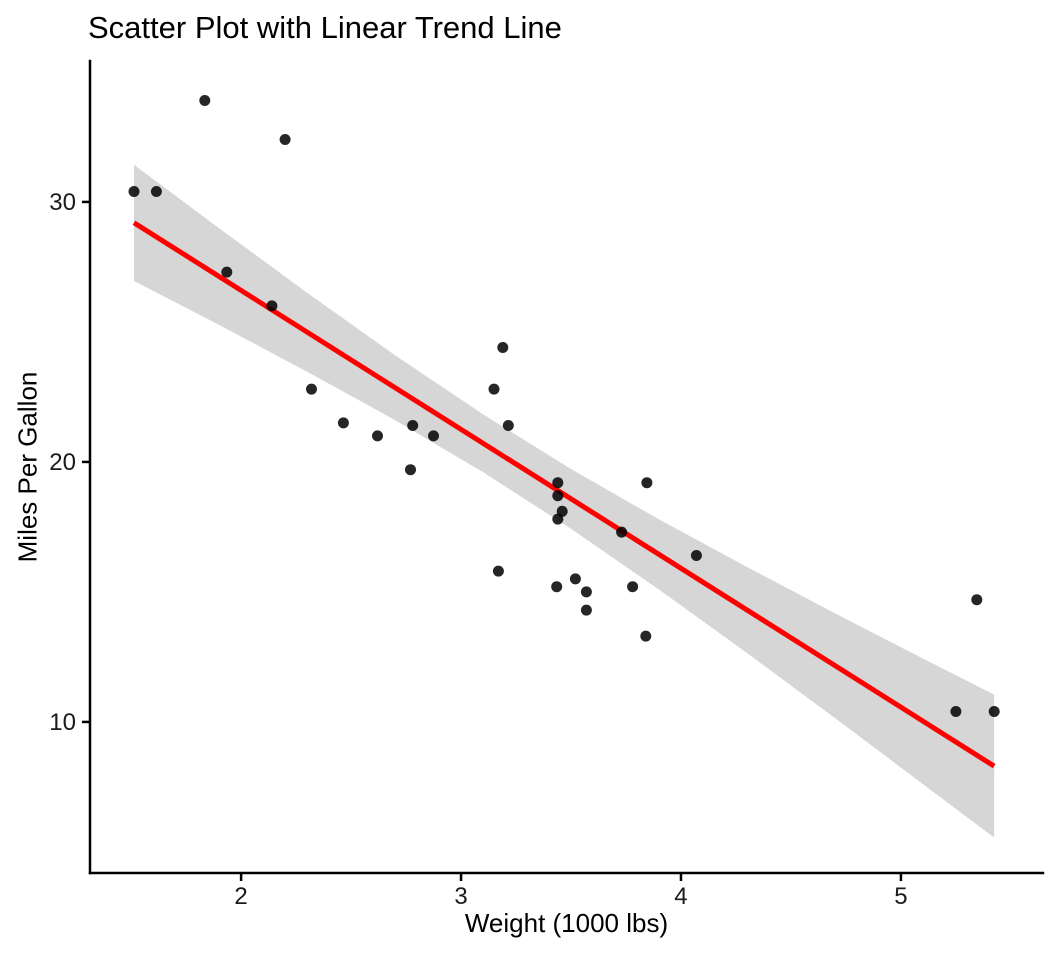  What do you see at coordinates (325, 27) in the screenshot?
I see `chart-title: Scatter Plot with Linear Trend Line` at bounding box center [325, 27].